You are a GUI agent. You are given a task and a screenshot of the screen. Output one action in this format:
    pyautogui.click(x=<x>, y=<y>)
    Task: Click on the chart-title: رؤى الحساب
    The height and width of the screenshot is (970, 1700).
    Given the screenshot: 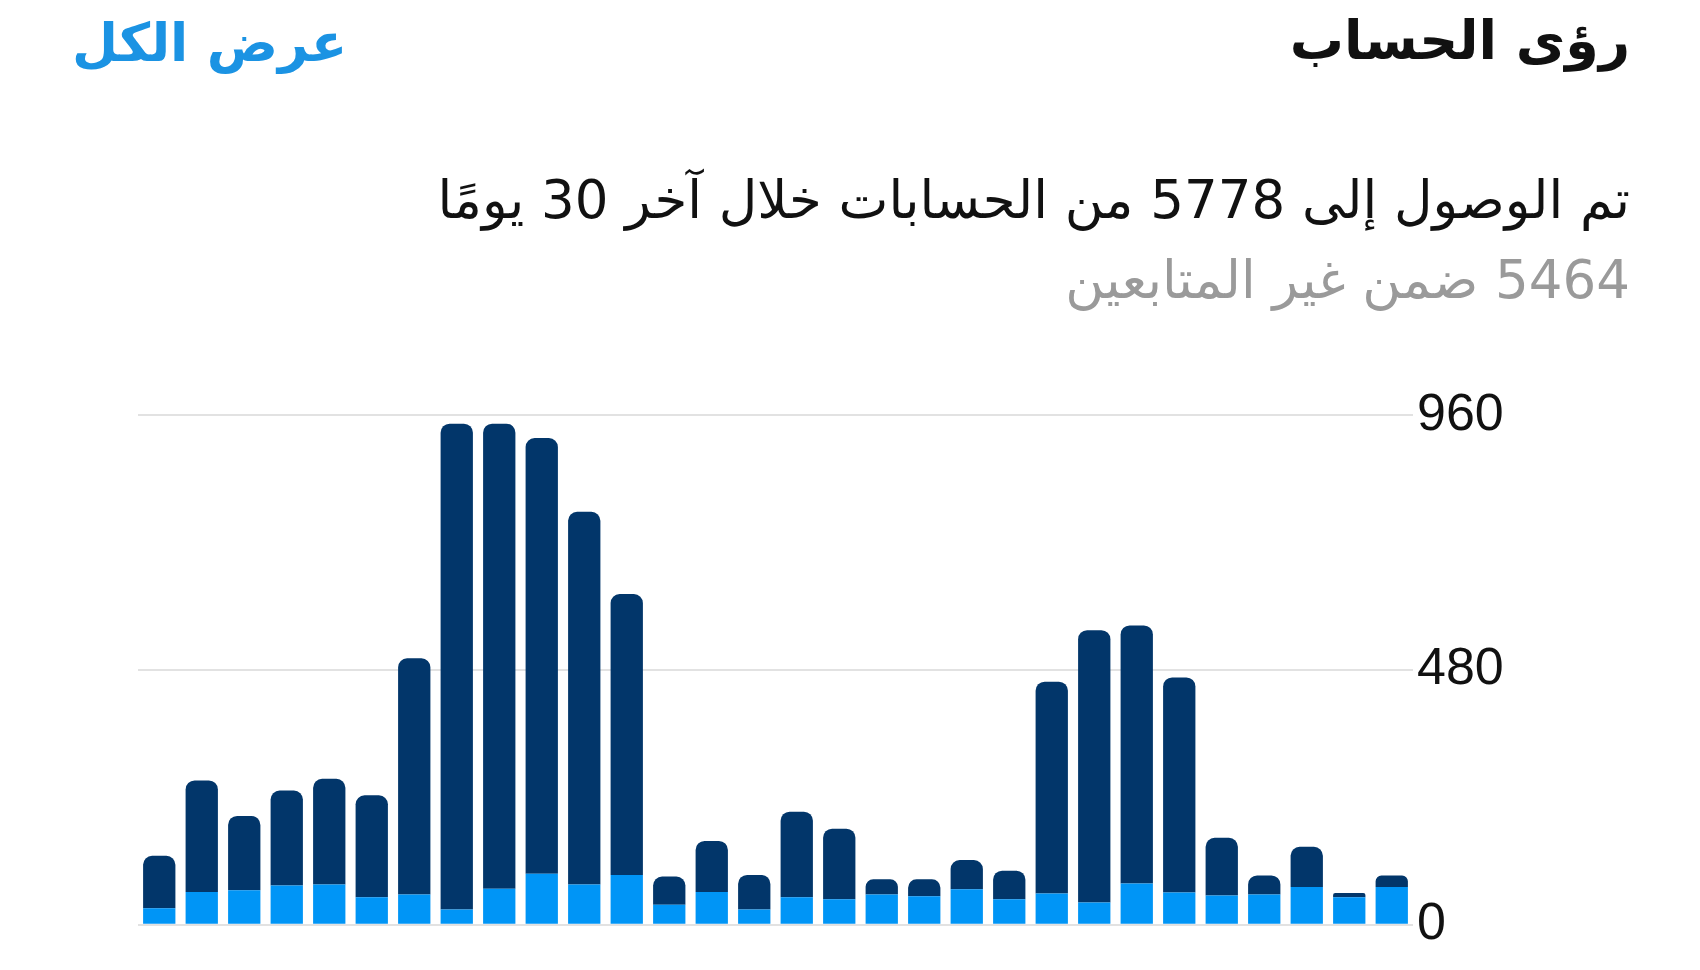 What is the action you would take?
    pyautogui.click(x=1459, y=41)
    